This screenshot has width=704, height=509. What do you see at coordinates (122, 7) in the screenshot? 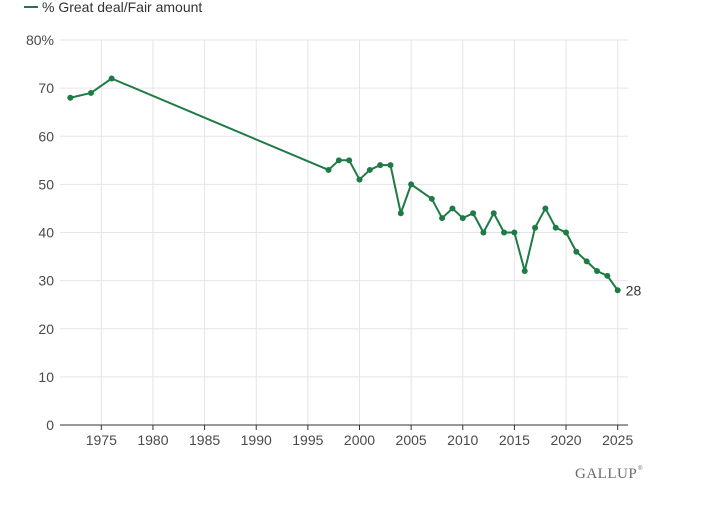
I see `legend-label: % Great deal/Fair amount` at bounding box center [122, 7].